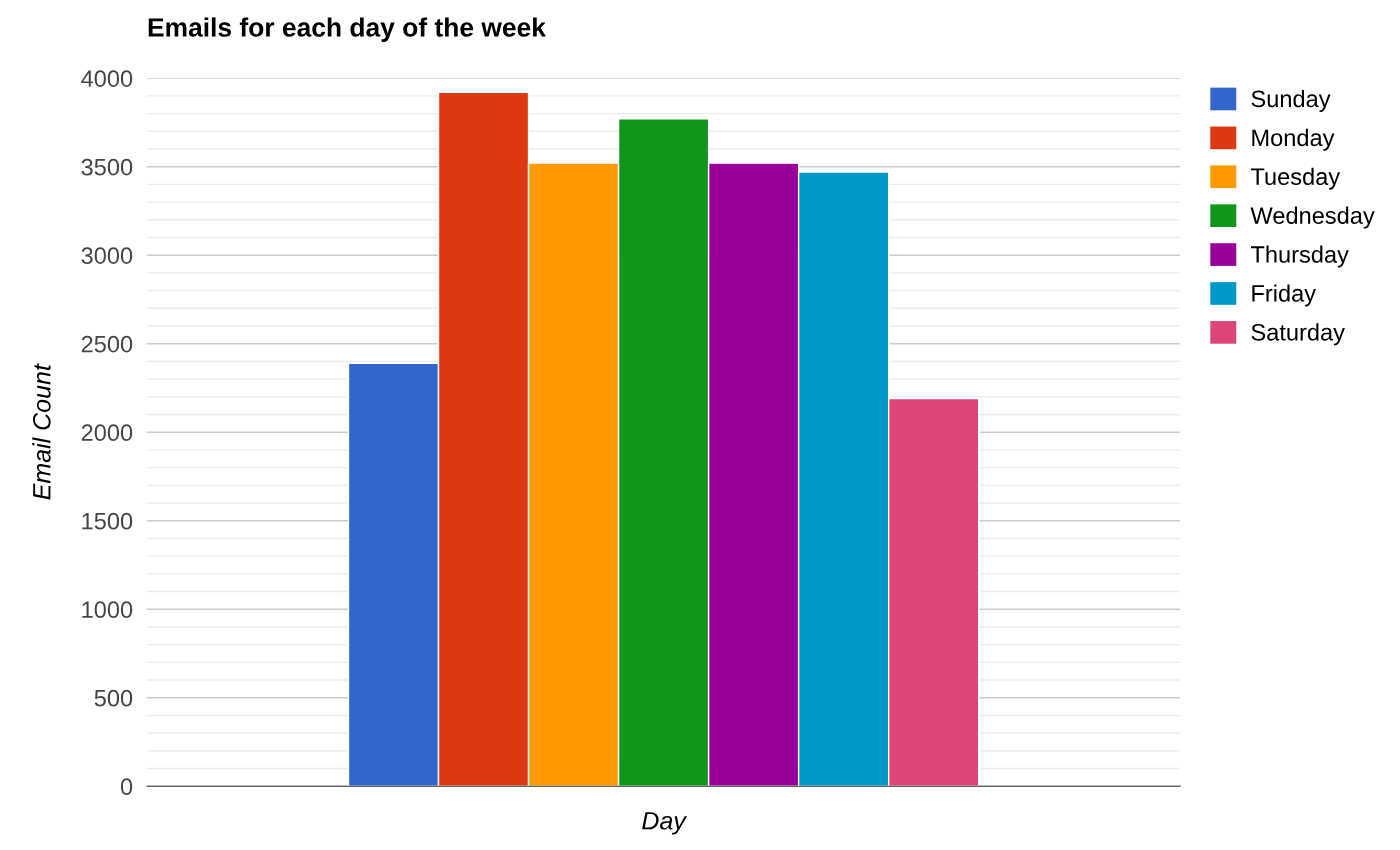 The height and width of the screenshot is (850, 1400). Describe the element at coordinates (107, 610) in the screenshot. I see `y-tick-label: 1000` at that location.